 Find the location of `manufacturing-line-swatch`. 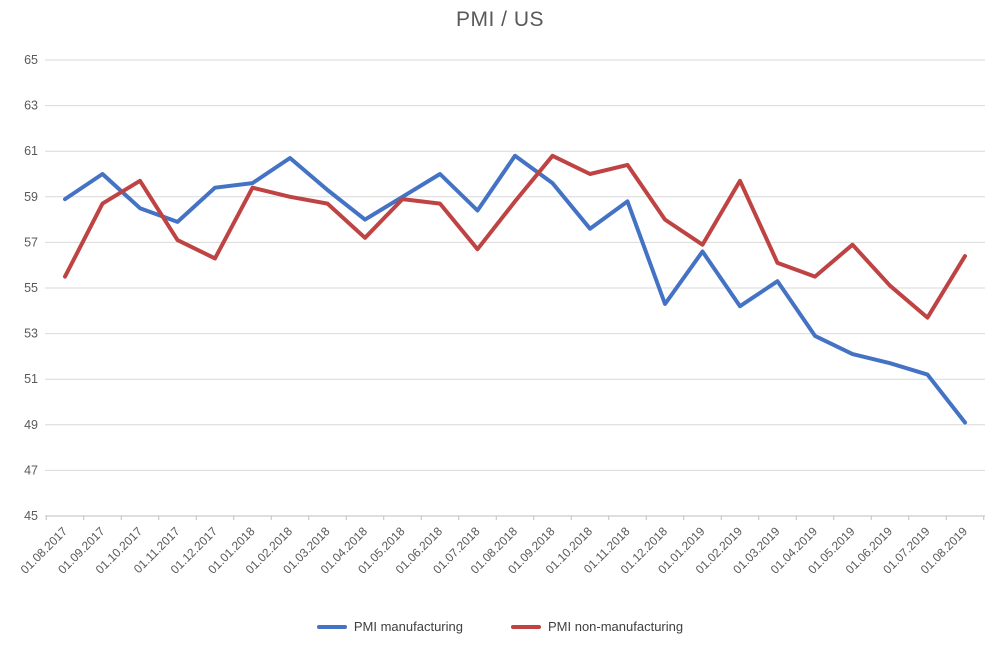

manufacturing-line-swatch is located at coordinates (331, 626).